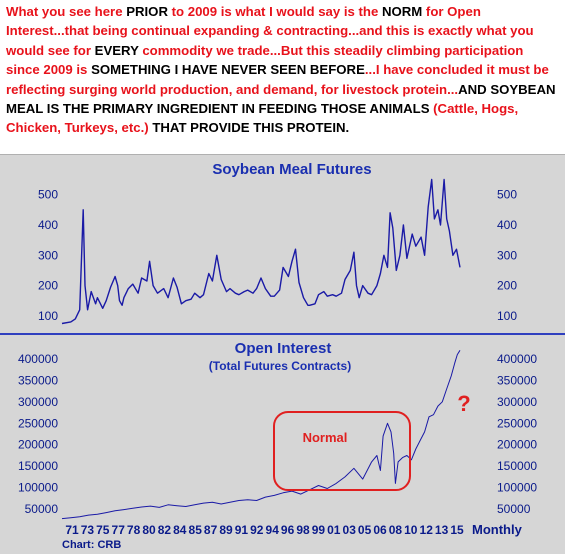 The height and width of the screenshot is (554, 565). Describe the element at coordinates (66, 11) in the screenshot. I see `annotation-segment: What you see here` at that location.